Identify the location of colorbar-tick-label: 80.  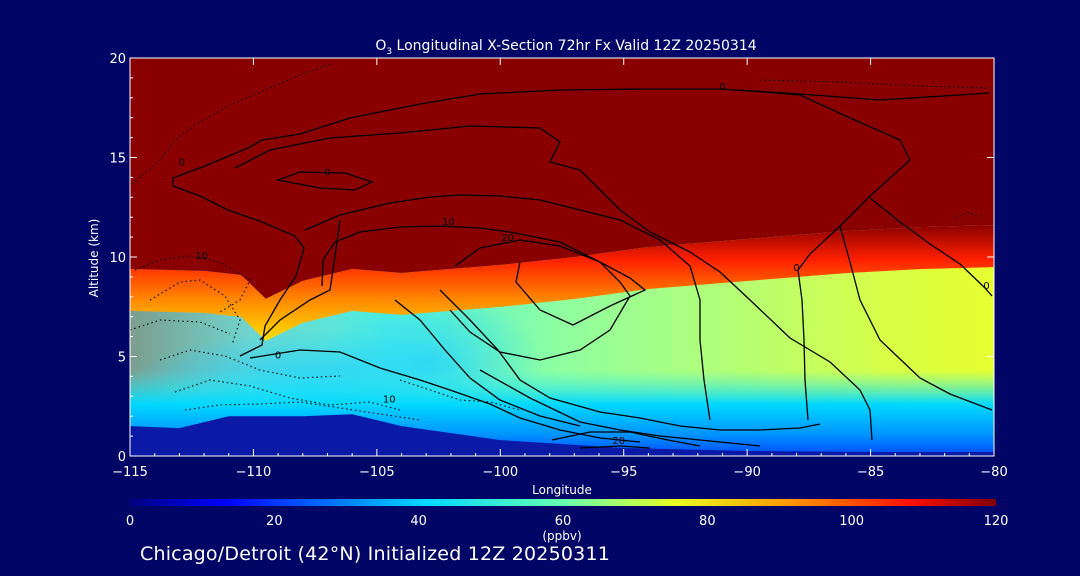
(707, 521).